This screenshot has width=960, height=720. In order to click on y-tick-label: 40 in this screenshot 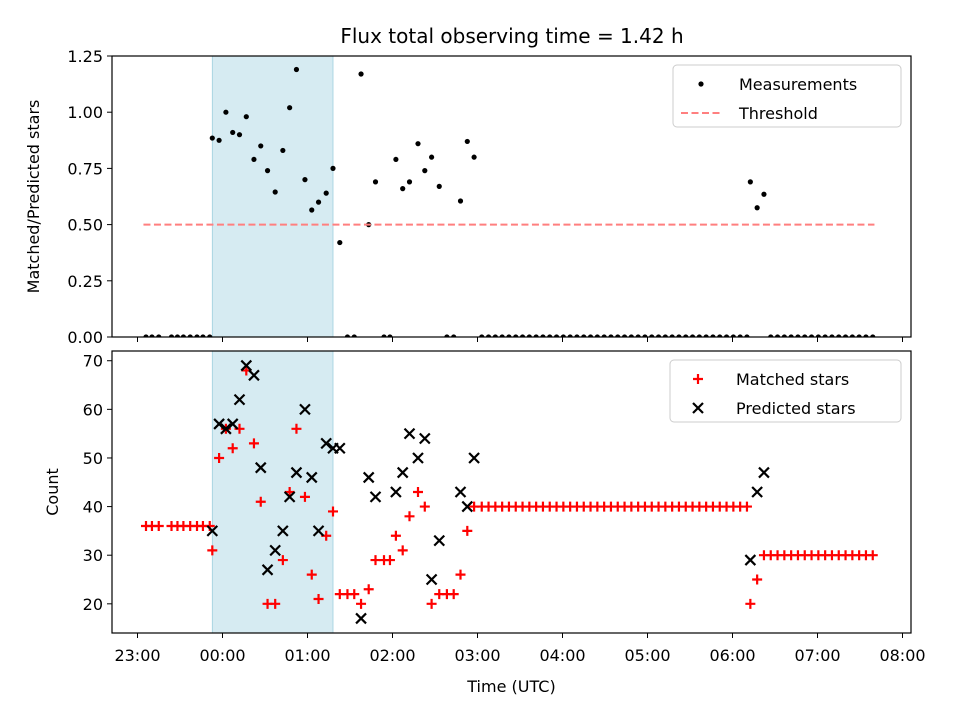, I will do `click(93, 507)`.